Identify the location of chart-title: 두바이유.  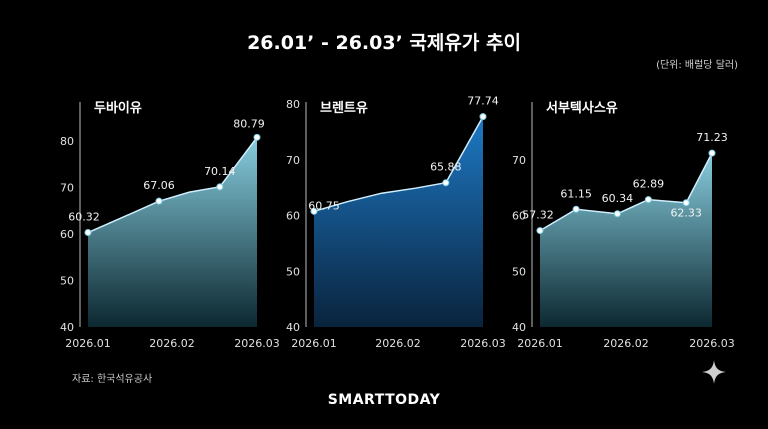
(118, 108).